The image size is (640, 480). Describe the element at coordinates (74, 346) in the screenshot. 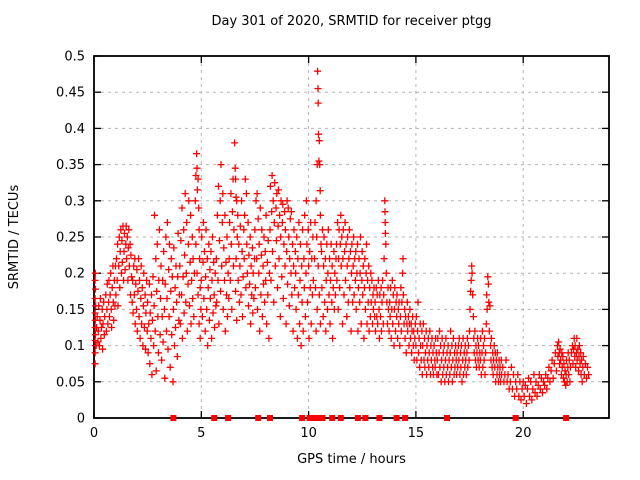

I see `y-tick-label: 0.1` at that location.